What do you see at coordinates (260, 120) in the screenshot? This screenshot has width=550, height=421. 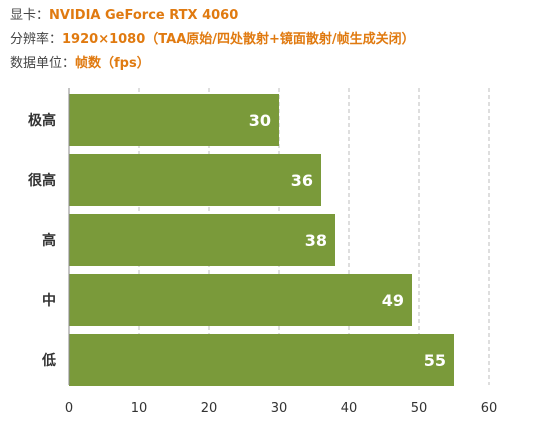 I see `bar-value-label: 30` at bounding box center [260, 120].